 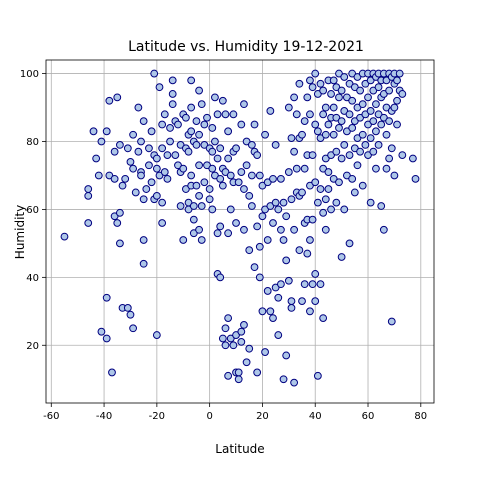 What do you see at coordinates (157, 416) in the screenshot?
I see `x-tick-label: -20` at bounding box center [157, 416].